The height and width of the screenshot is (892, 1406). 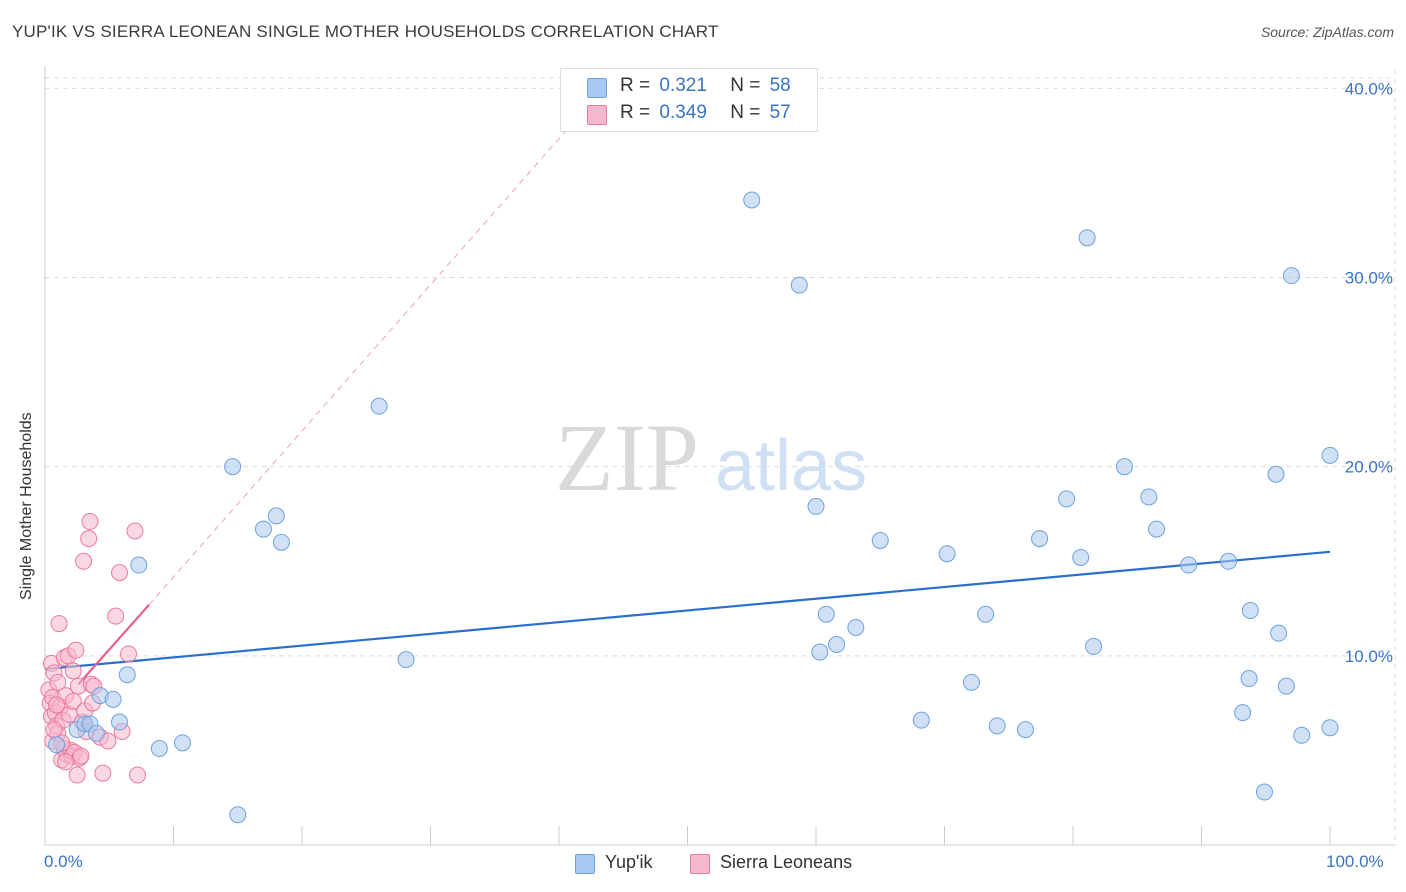 What do you see at coordinates (1369, 372) in the screenshot?
I see `y-tick-labels: 10.0% 20.0% 30.0% 40.0%` at bounding box center [1369, 372].